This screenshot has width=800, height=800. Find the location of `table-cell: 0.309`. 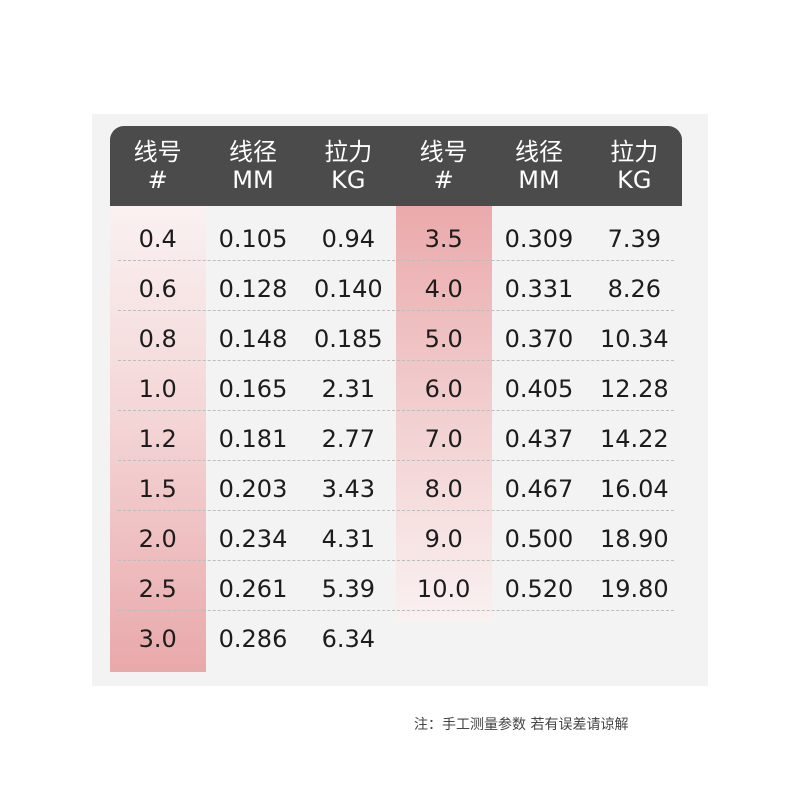

table-cell: 0.309 is located at coordinates (539, 239).